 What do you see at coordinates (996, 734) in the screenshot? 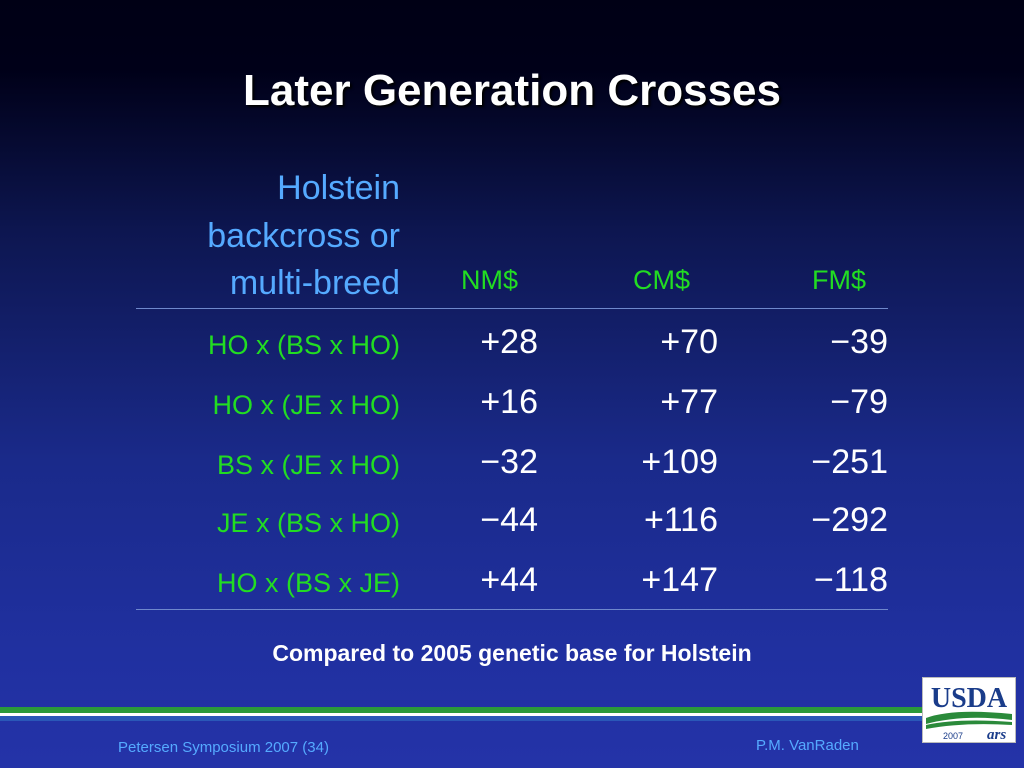
I see `logo-ars-mark: ars` at bounding box center [996, 734].